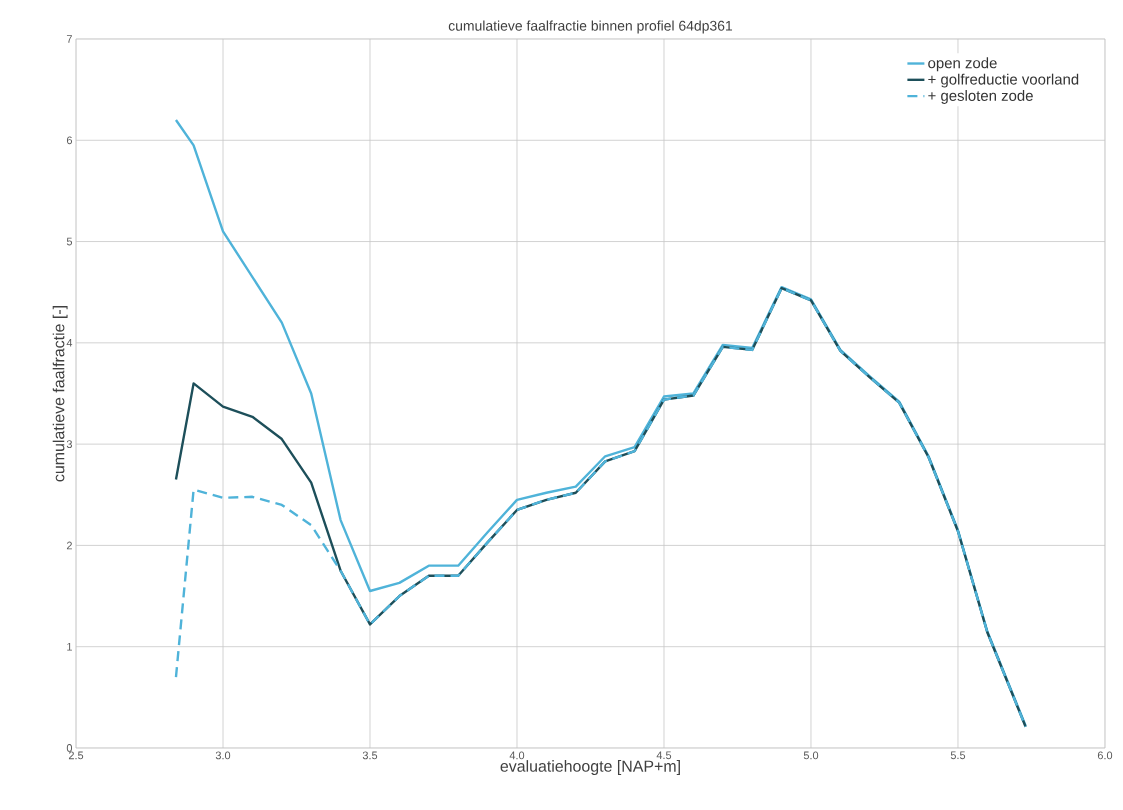 Image resolution: width=1123 pixels, height=810 pixels. What do you see at coordinates (69, 646) in the screenshot?
I see `y-tick-label: 1` at bounding box center [69, 646].